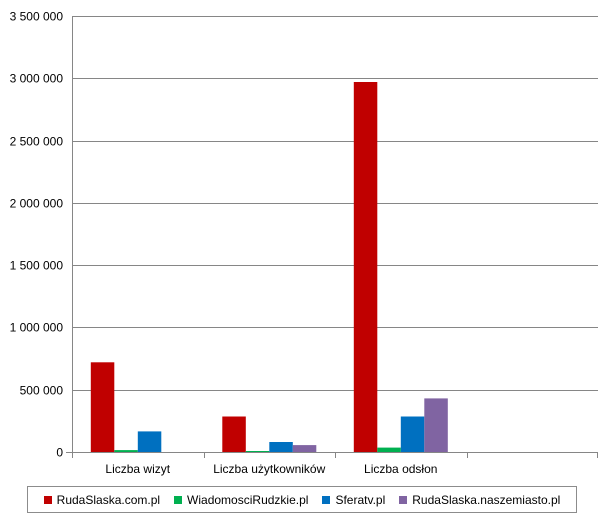  I want to click on legend-item: RudaSlaska.com.pl, so click(102, 499).